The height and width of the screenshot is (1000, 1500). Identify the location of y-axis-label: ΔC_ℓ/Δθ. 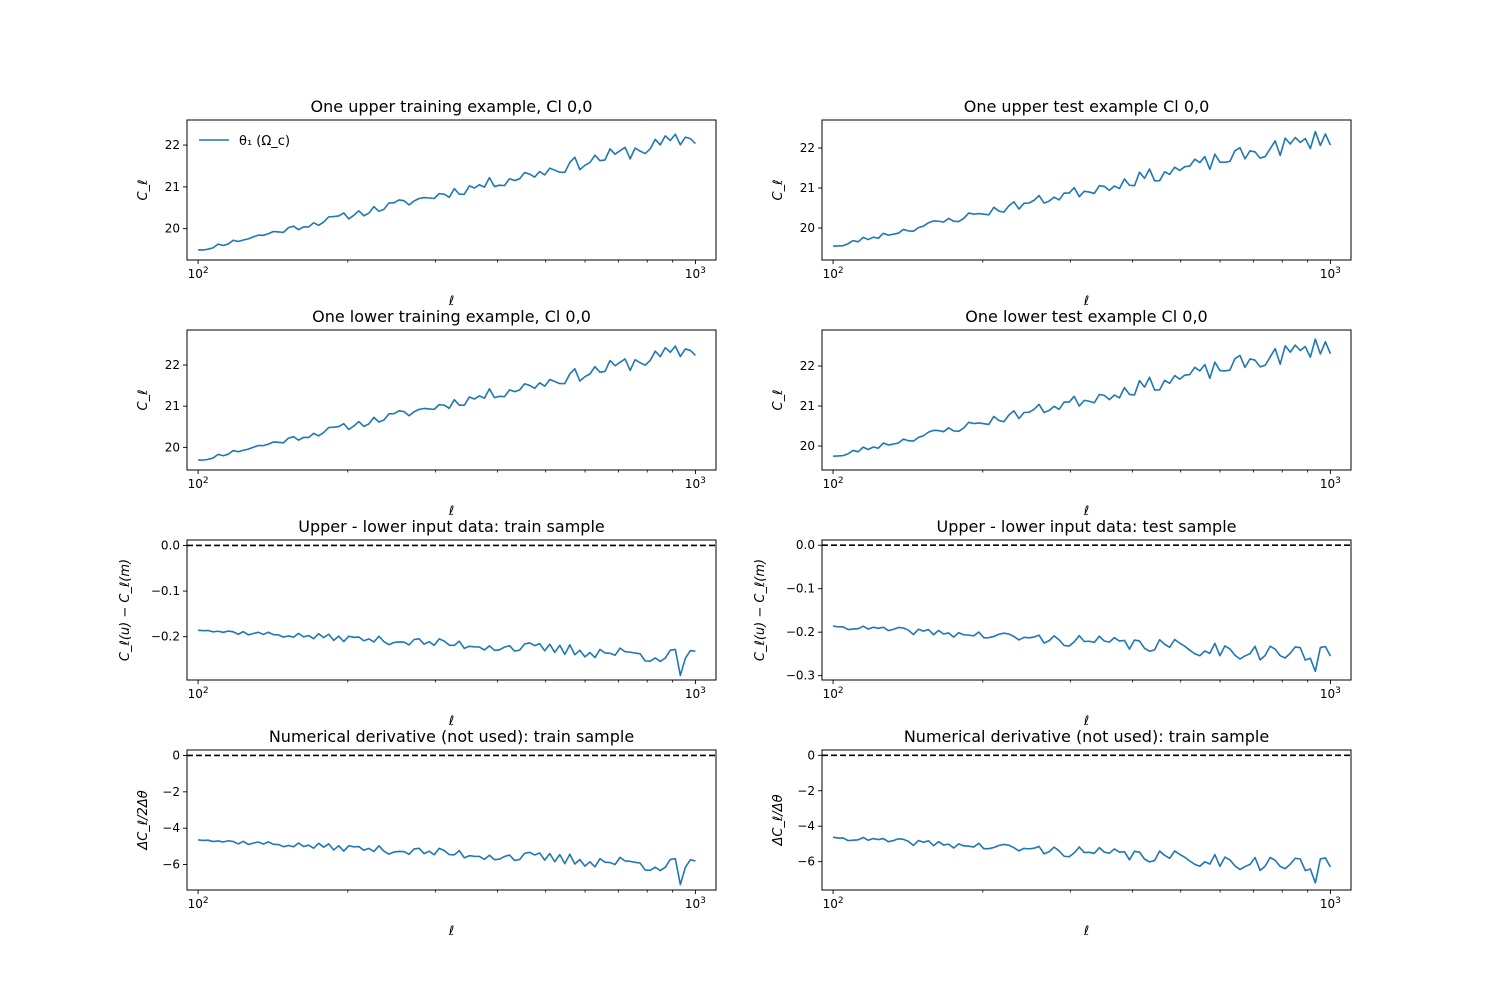
(778, 820).